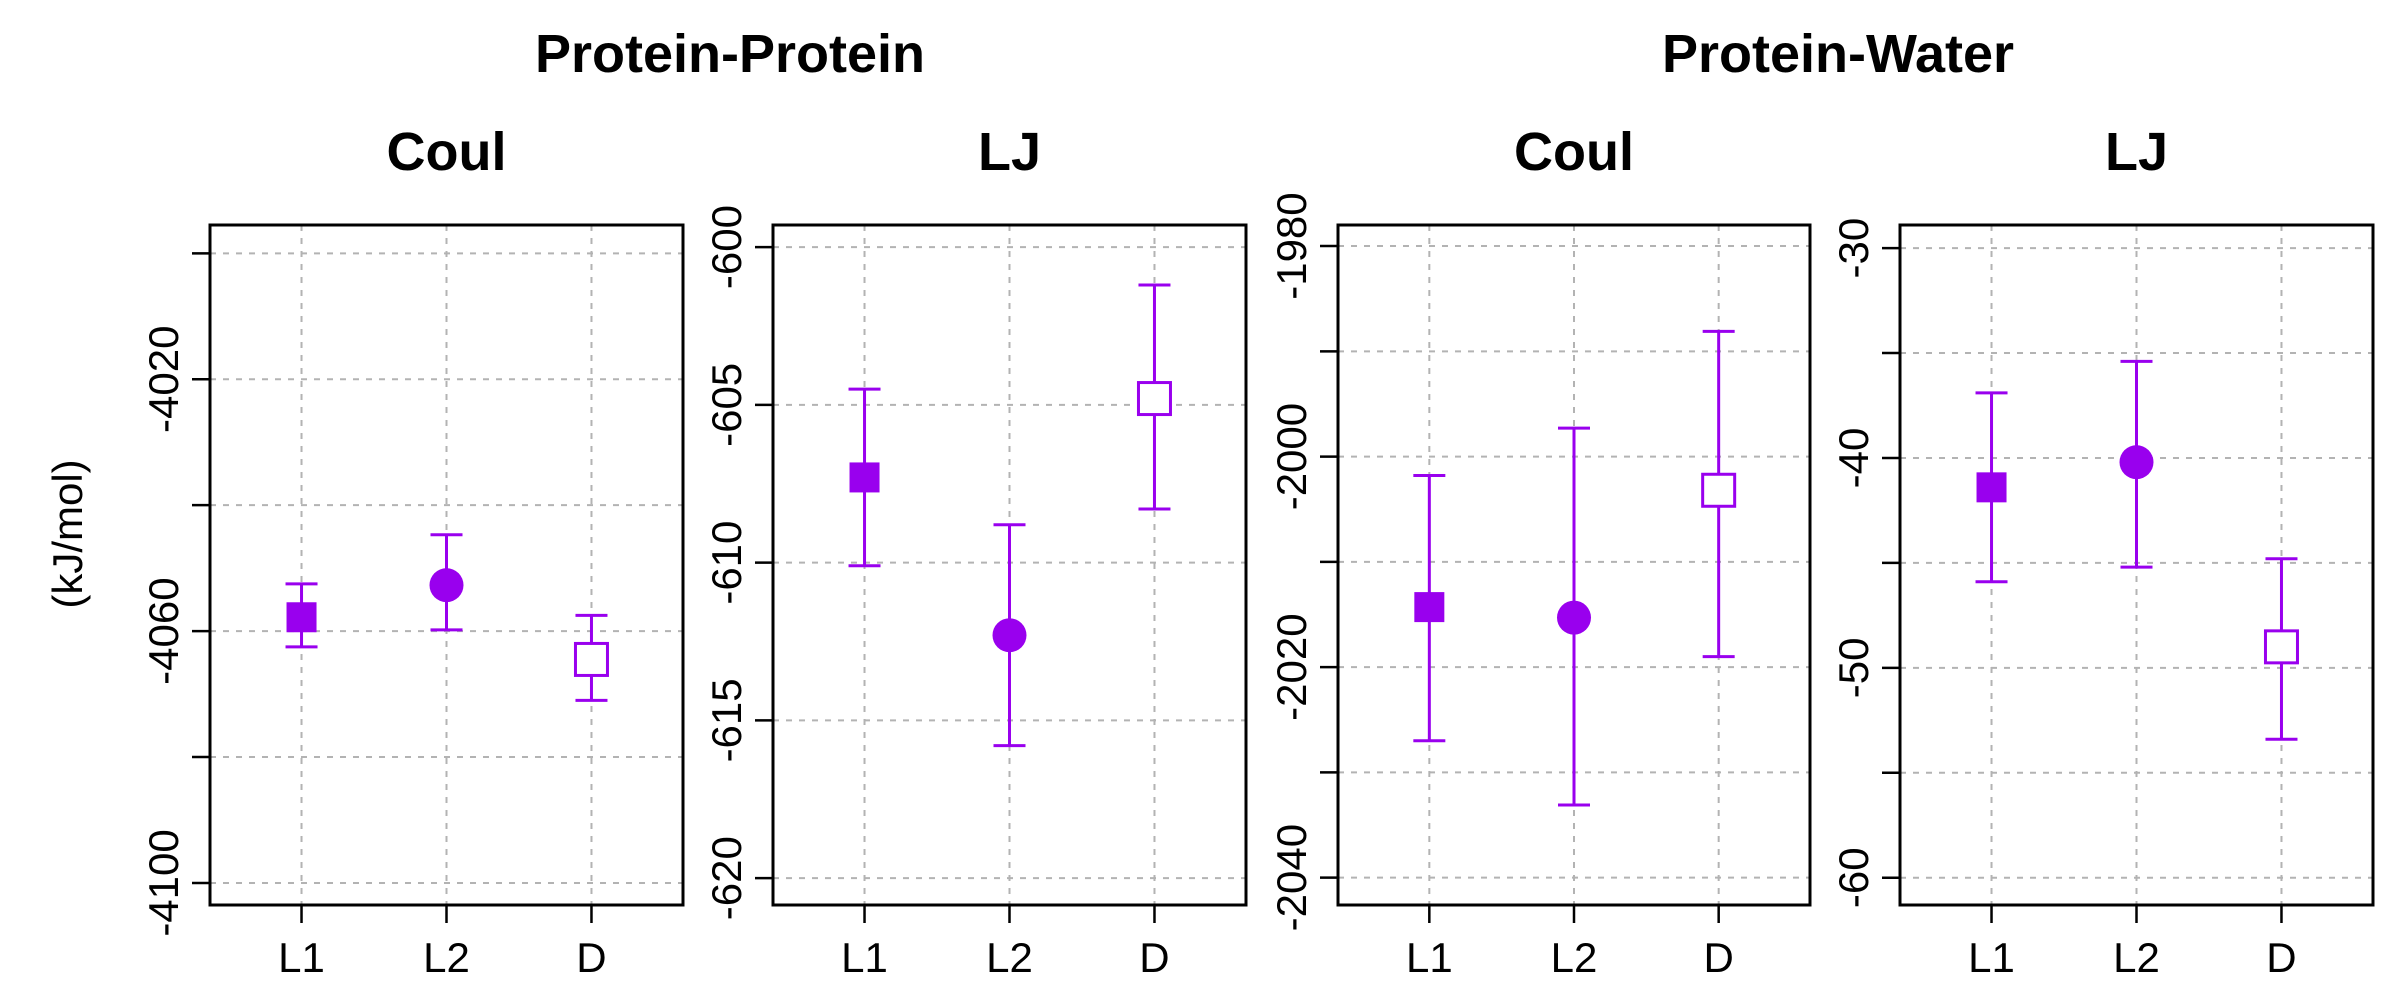  Describe the element at coordinates (1853, 667) in the screenshot. I see `y-tick-label: -50` at that location.